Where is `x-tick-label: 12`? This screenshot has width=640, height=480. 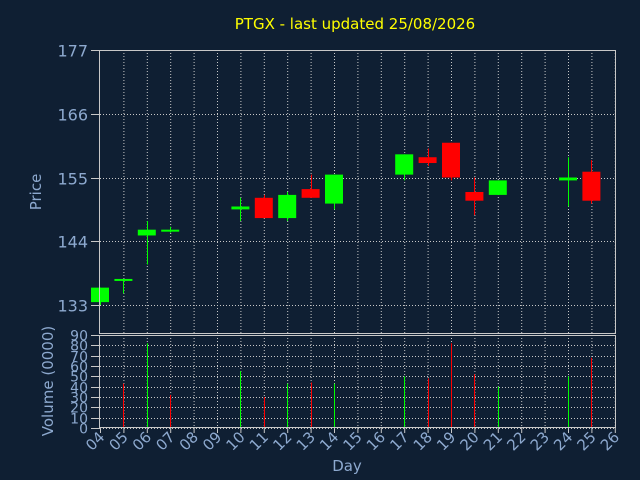 x-tick-label: 12 is located at coordinates (282, 441).